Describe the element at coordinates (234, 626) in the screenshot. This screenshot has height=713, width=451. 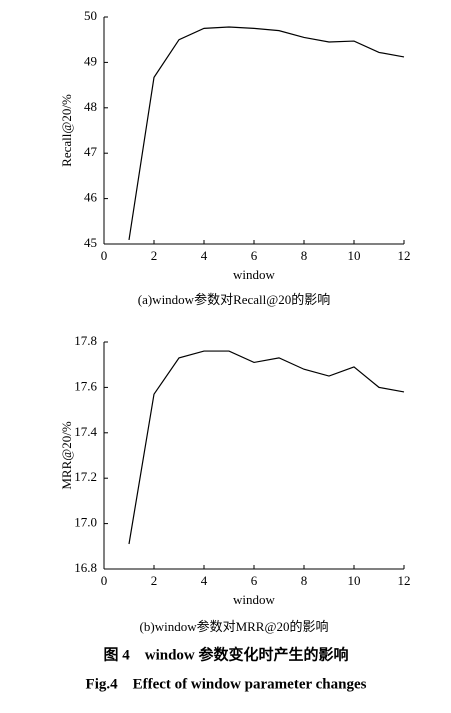
I see `chart-caption: (b)window参数对MRR@20的影响` at that location.